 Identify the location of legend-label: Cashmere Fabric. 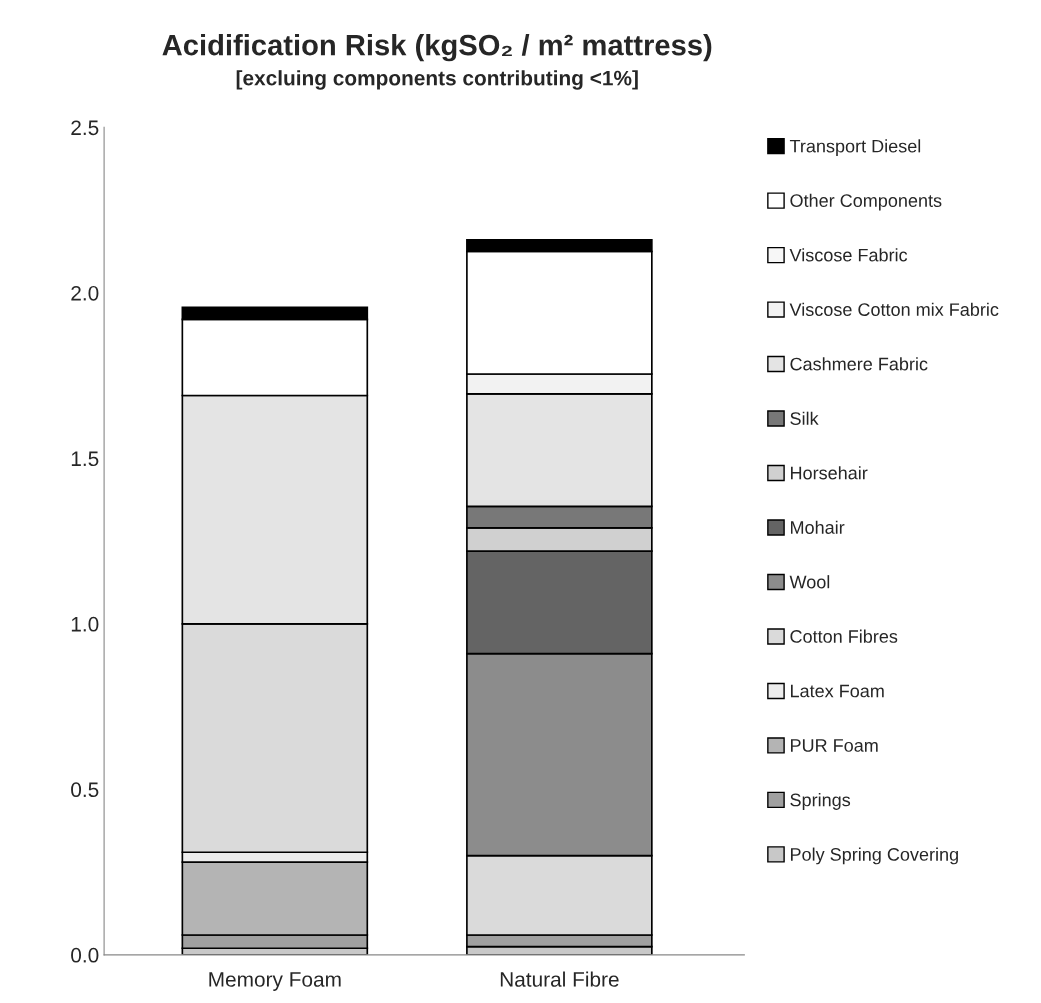
(859, 364).